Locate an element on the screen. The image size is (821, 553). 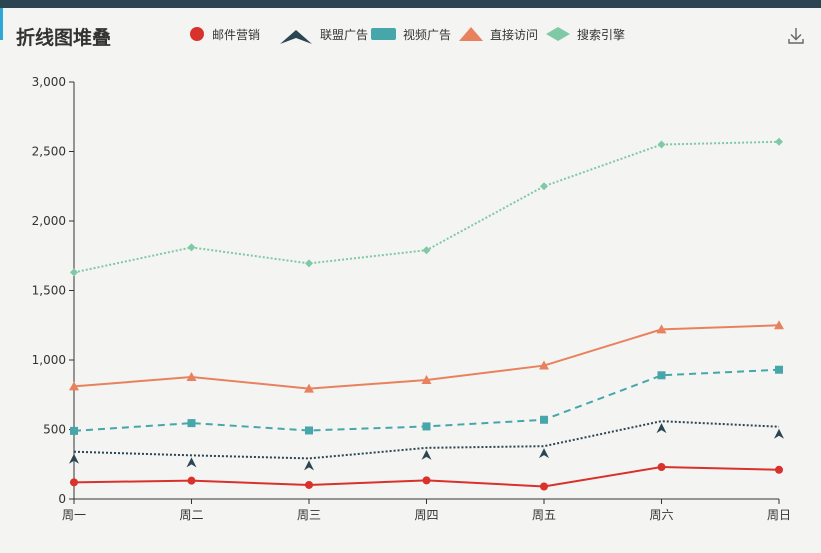
x-tick-label: 周二 is located at coordinates (191, 515).